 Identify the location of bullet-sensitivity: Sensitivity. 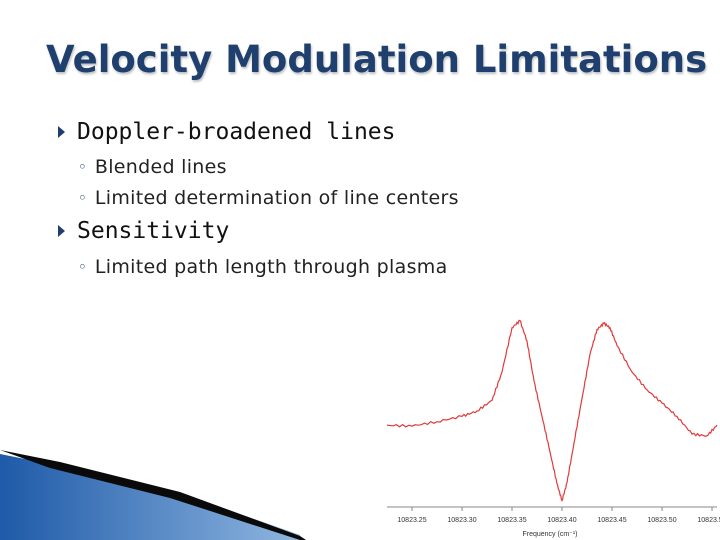
(143, 231).